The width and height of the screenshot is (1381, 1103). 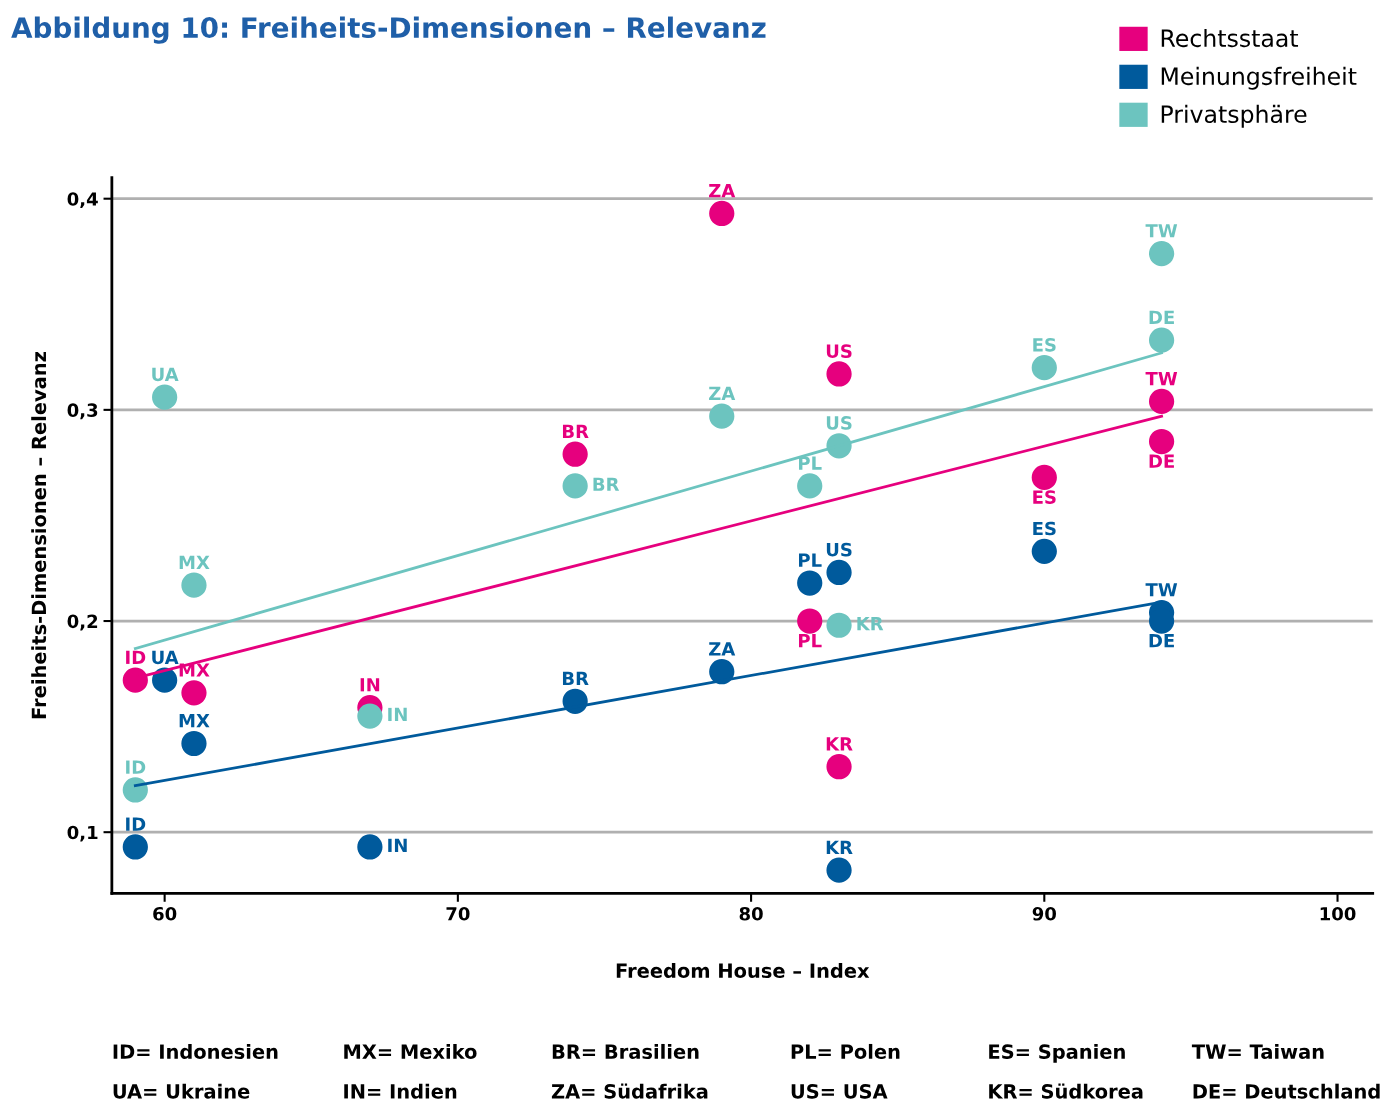 What do you see at coordinates (410, 1051) in the screenshot?
I see `text: MX= Mexiko` at bounding box center [410, 1051].